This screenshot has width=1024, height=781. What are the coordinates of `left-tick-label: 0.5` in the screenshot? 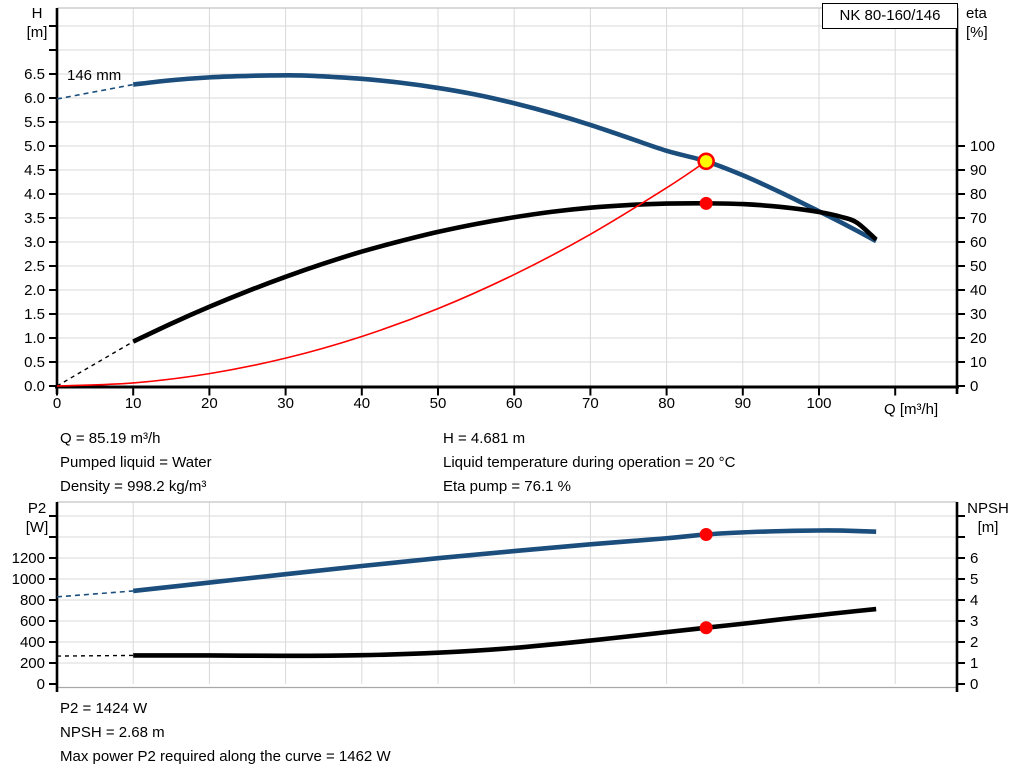 It's located at (34, 362).